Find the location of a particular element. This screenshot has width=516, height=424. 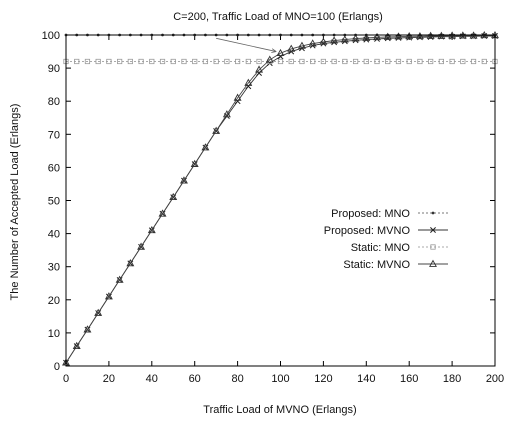

y-tick-label: 60 is located at coordinates (54, 168).